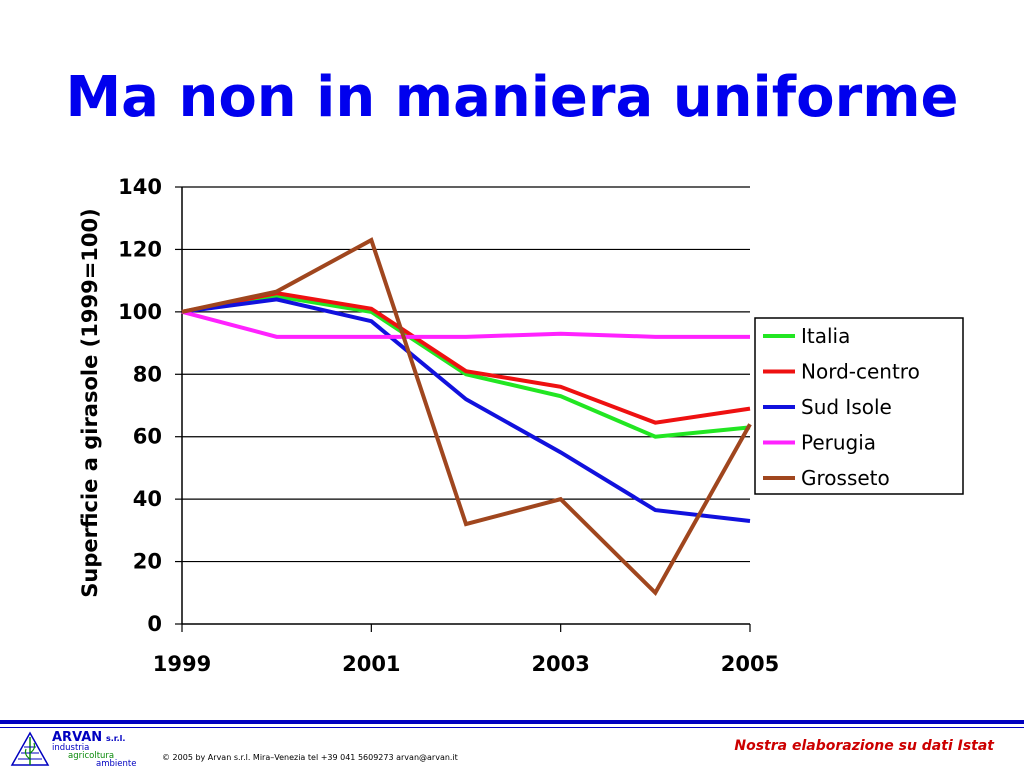  What do you see at coordinates (147, 437) in the screenshot?
I see `y-tick-label: 60` at bounding box center [147, 437].